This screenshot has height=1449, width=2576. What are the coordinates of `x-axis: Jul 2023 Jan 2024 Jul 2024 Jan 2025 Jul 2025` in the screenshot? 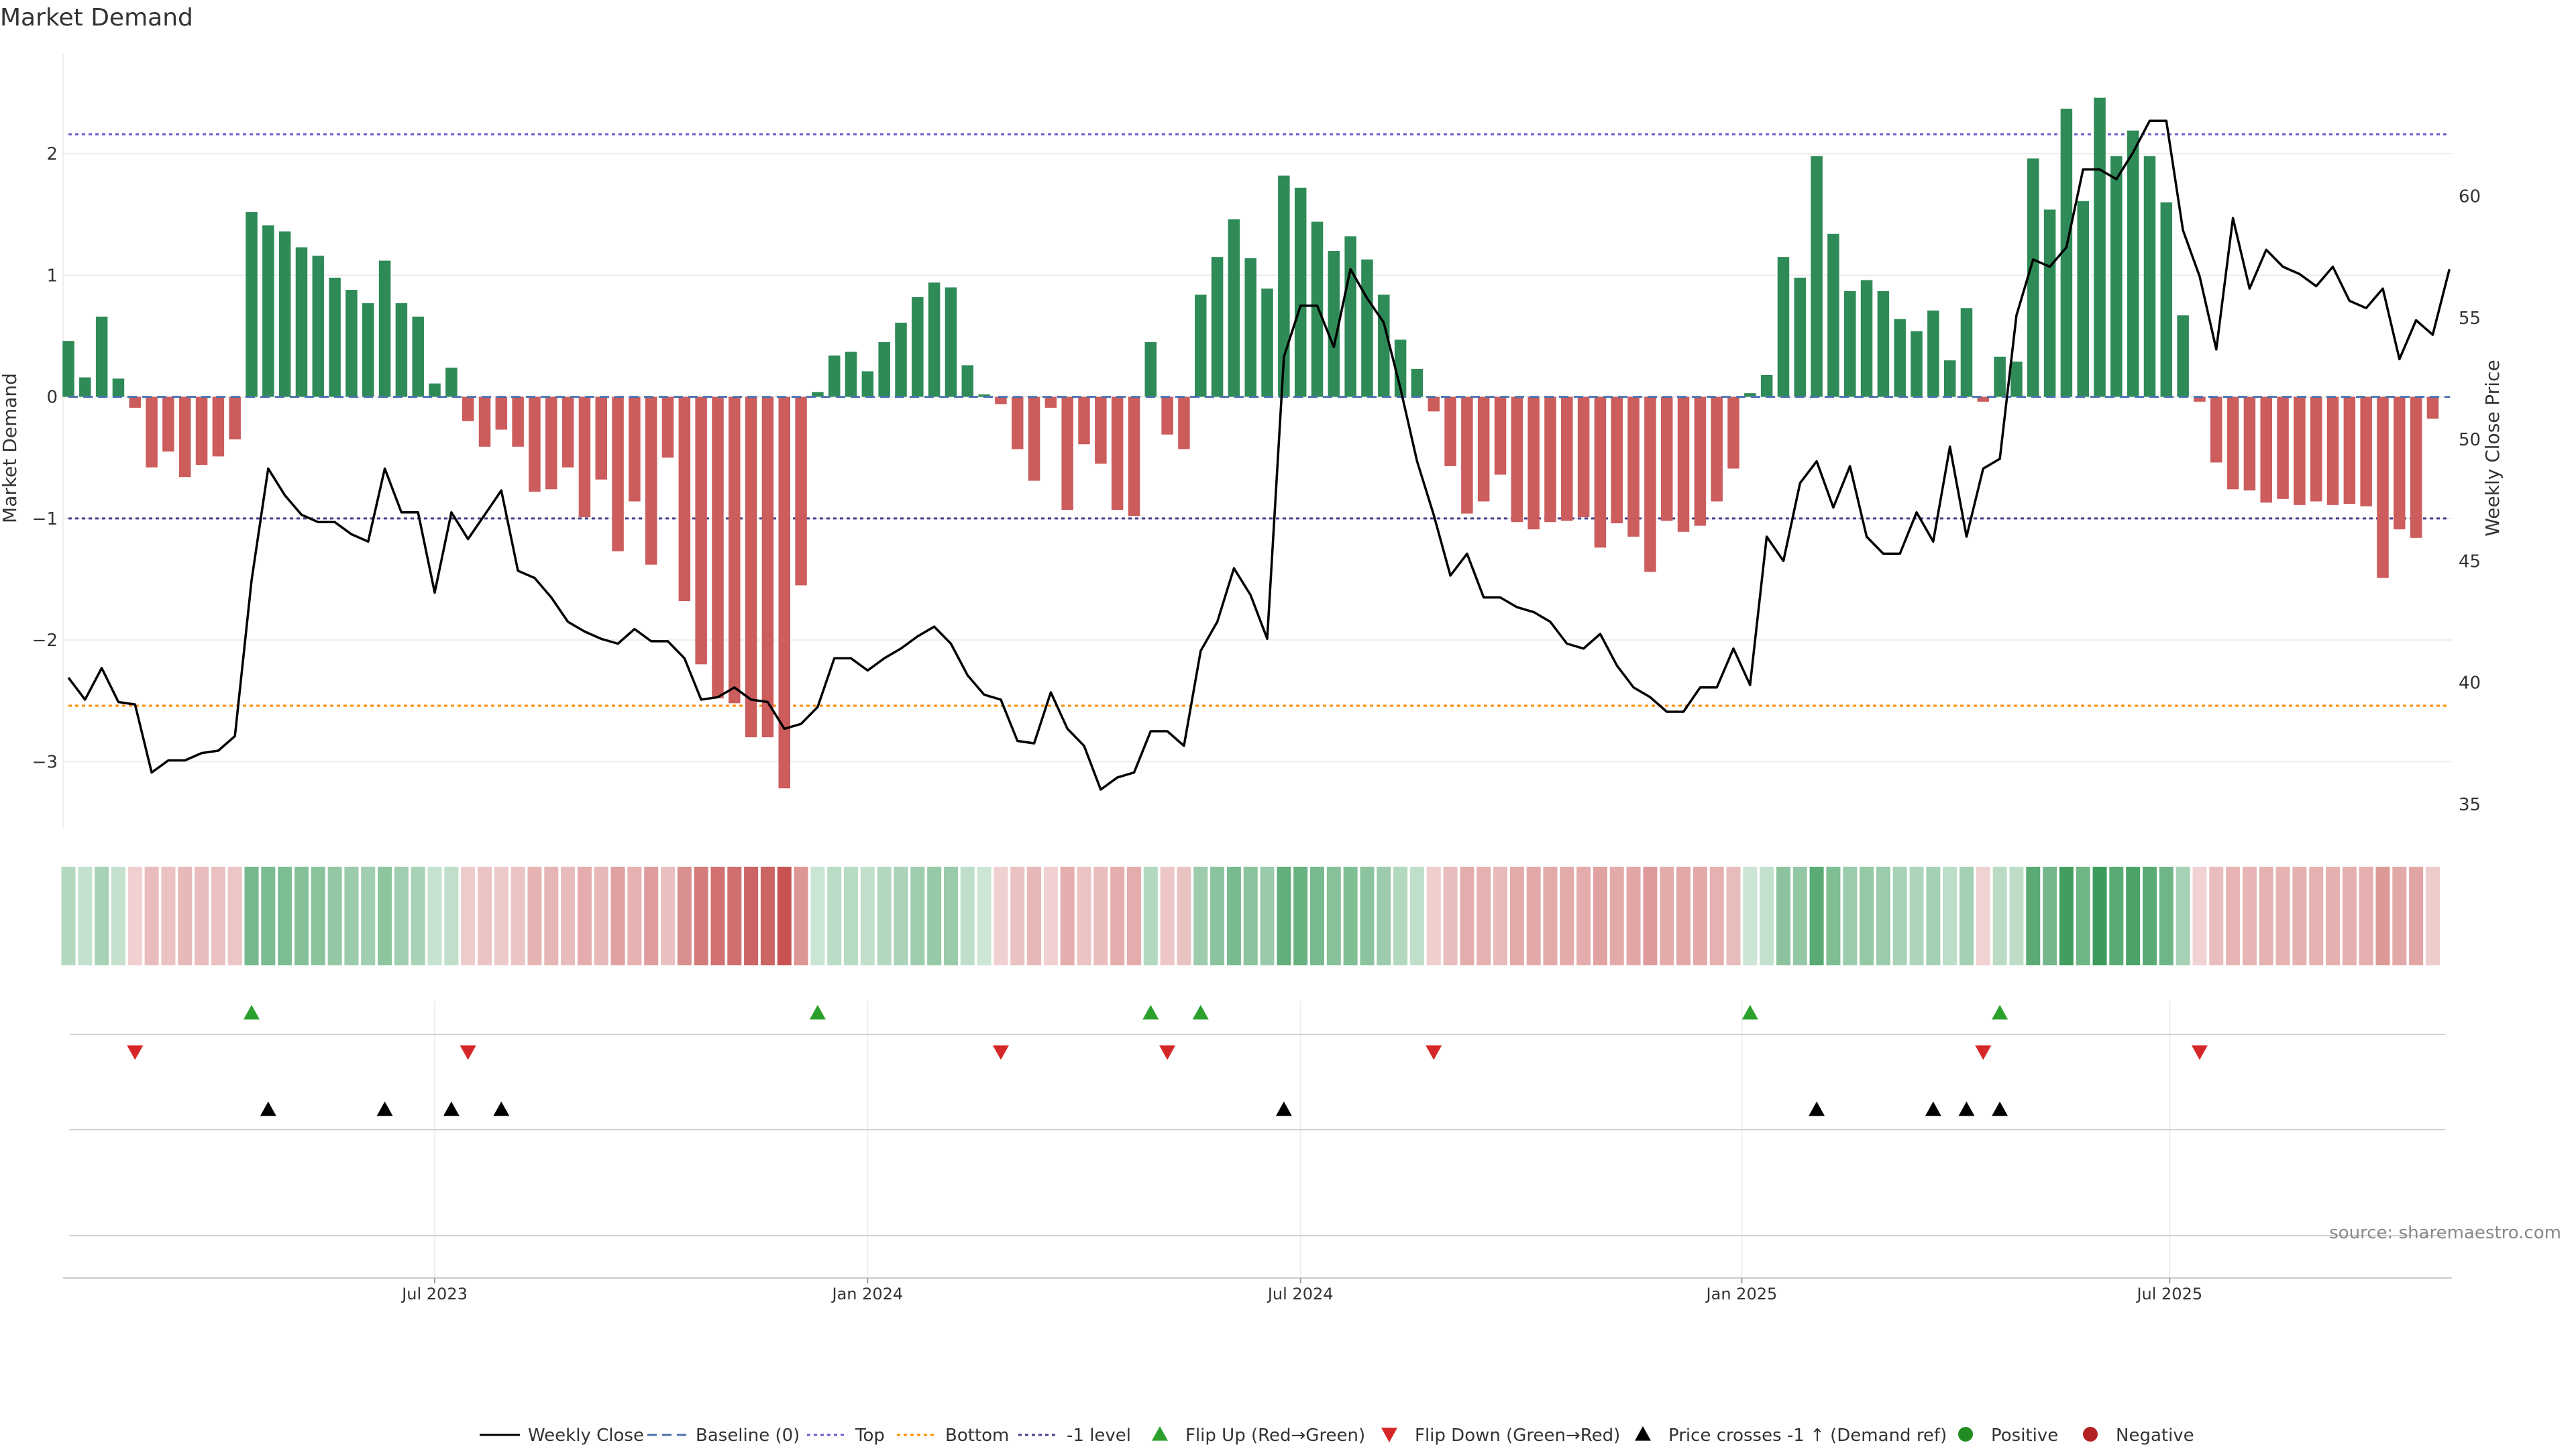 It's located at (1257, 1290).